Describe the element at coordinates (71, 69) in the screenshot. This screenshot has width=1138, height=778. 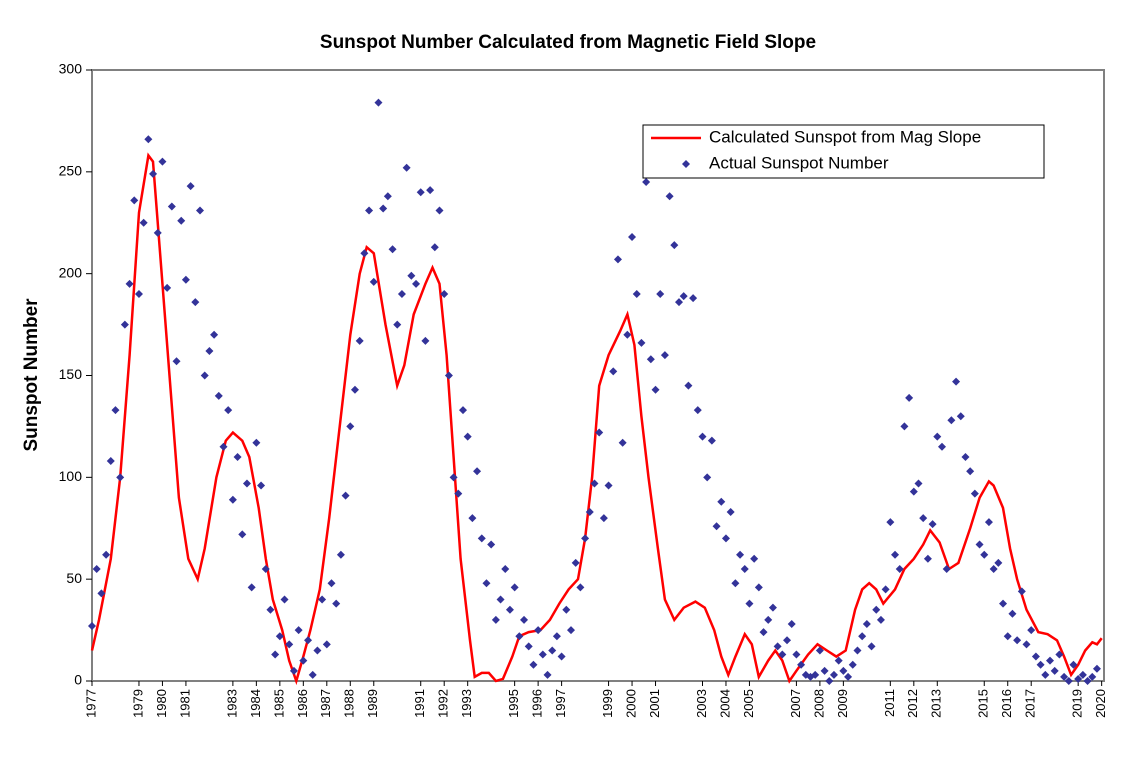
I see `y-tick-label: 300` at that location.